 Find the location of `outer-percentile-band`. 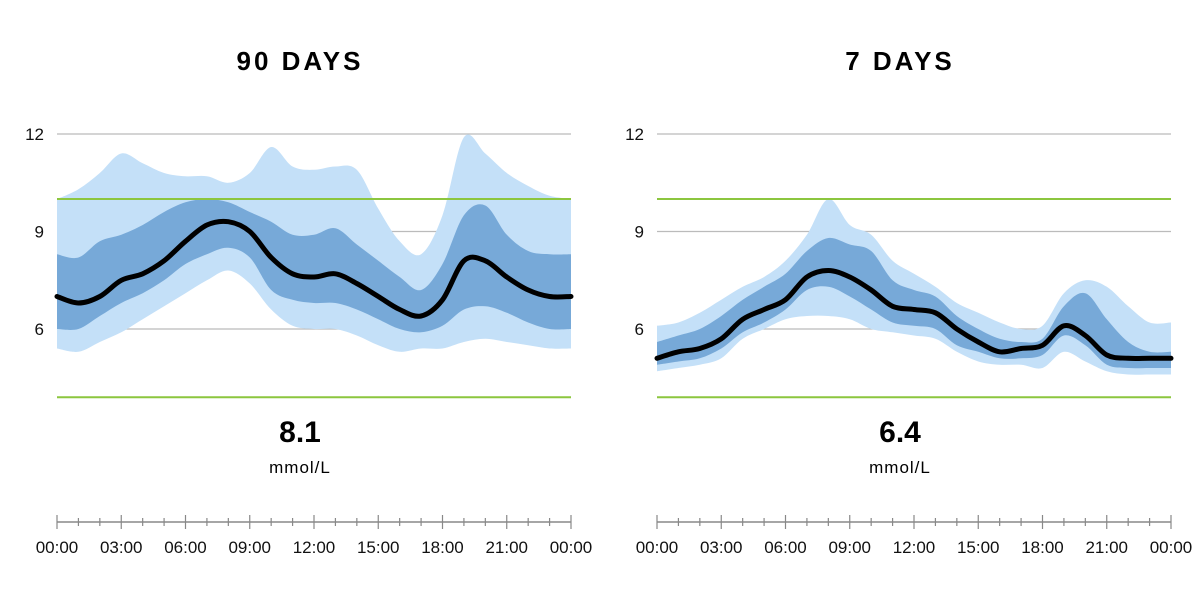

outer-percentile-band is located at coordinates (914, 286).